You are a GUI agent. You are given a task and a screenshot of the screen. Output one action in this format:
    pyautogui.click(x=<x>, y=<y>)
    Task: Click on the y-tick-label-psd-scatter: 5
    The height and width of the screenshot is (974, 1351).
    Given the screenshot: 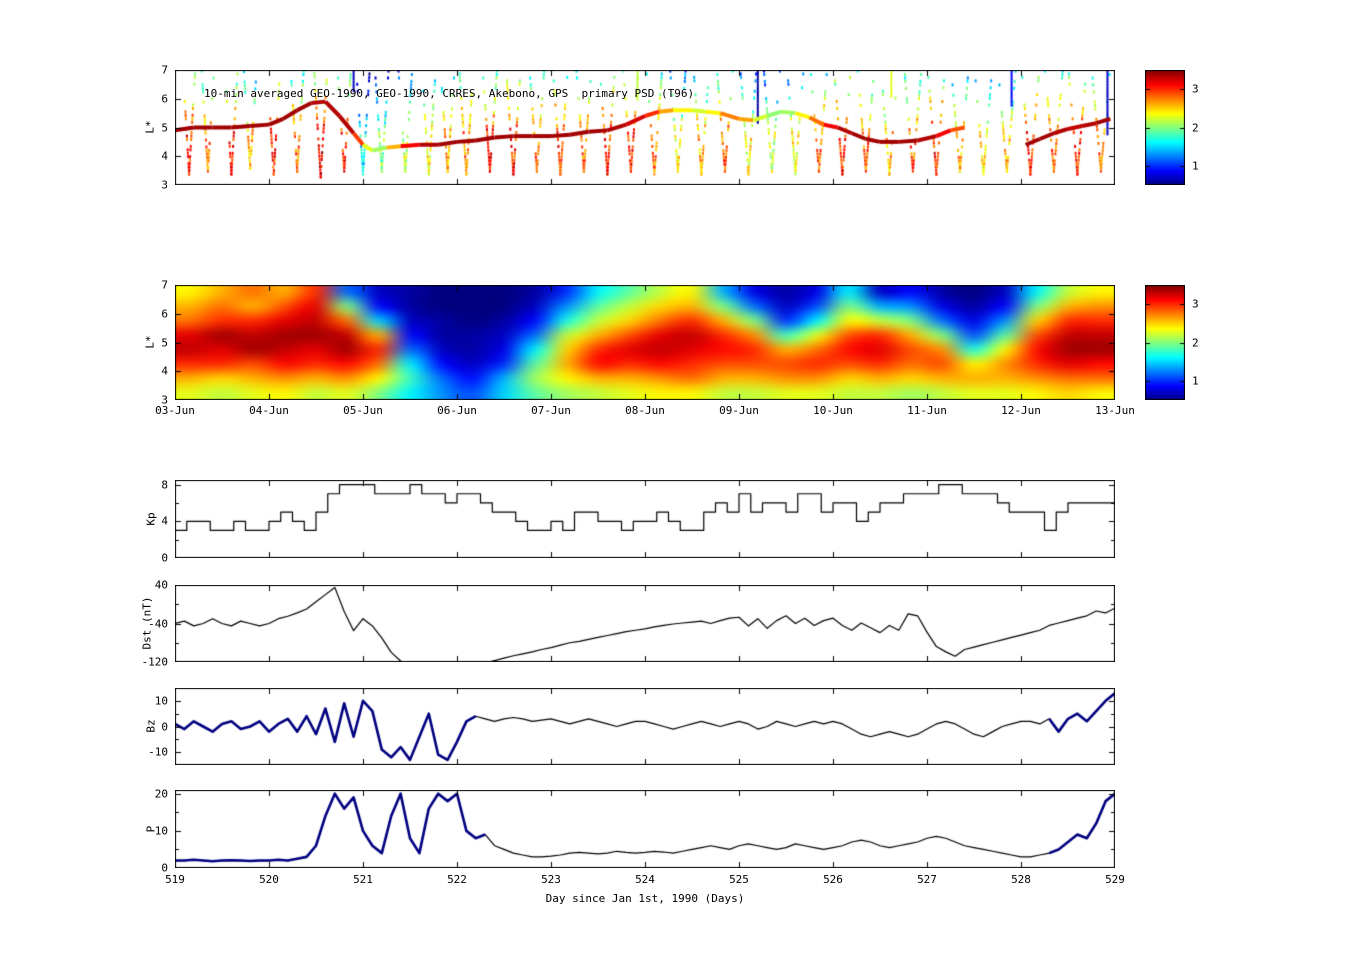 What is the action you would take?
    pyautogui.click(x=164, y=127)
    